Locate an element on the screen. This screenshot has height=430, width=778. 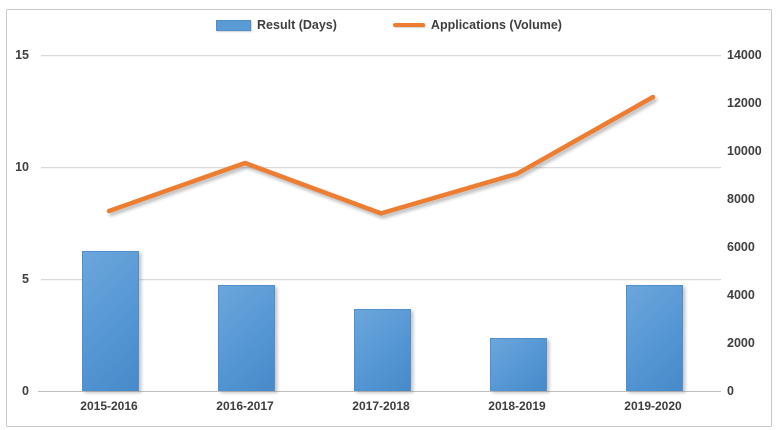
right-axis-tick-14000: 14000 is located at coordinates (744, 55).